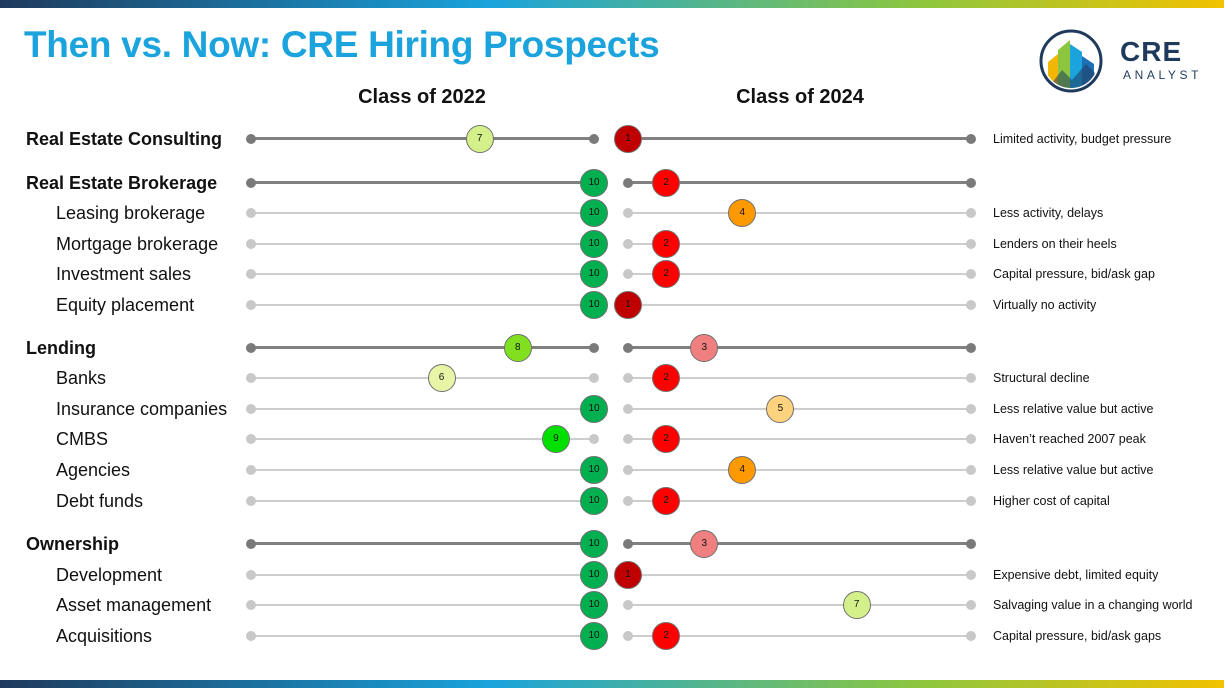 The image size is (1224, 688). I want to click on row-note: Limited activity, budget pressure, so click(1082, 139).